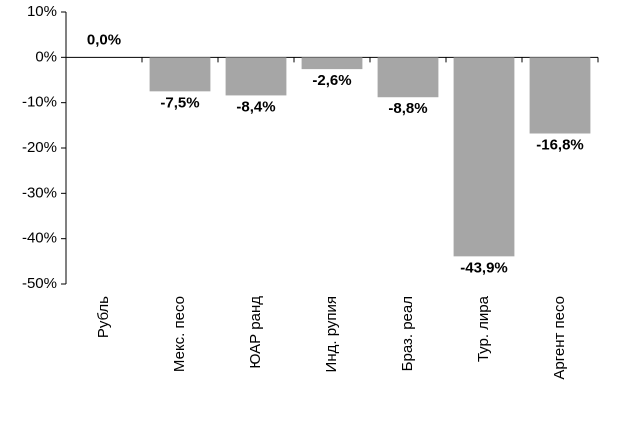  I want to click on y-tick-label: -20%, so click(39, 147).